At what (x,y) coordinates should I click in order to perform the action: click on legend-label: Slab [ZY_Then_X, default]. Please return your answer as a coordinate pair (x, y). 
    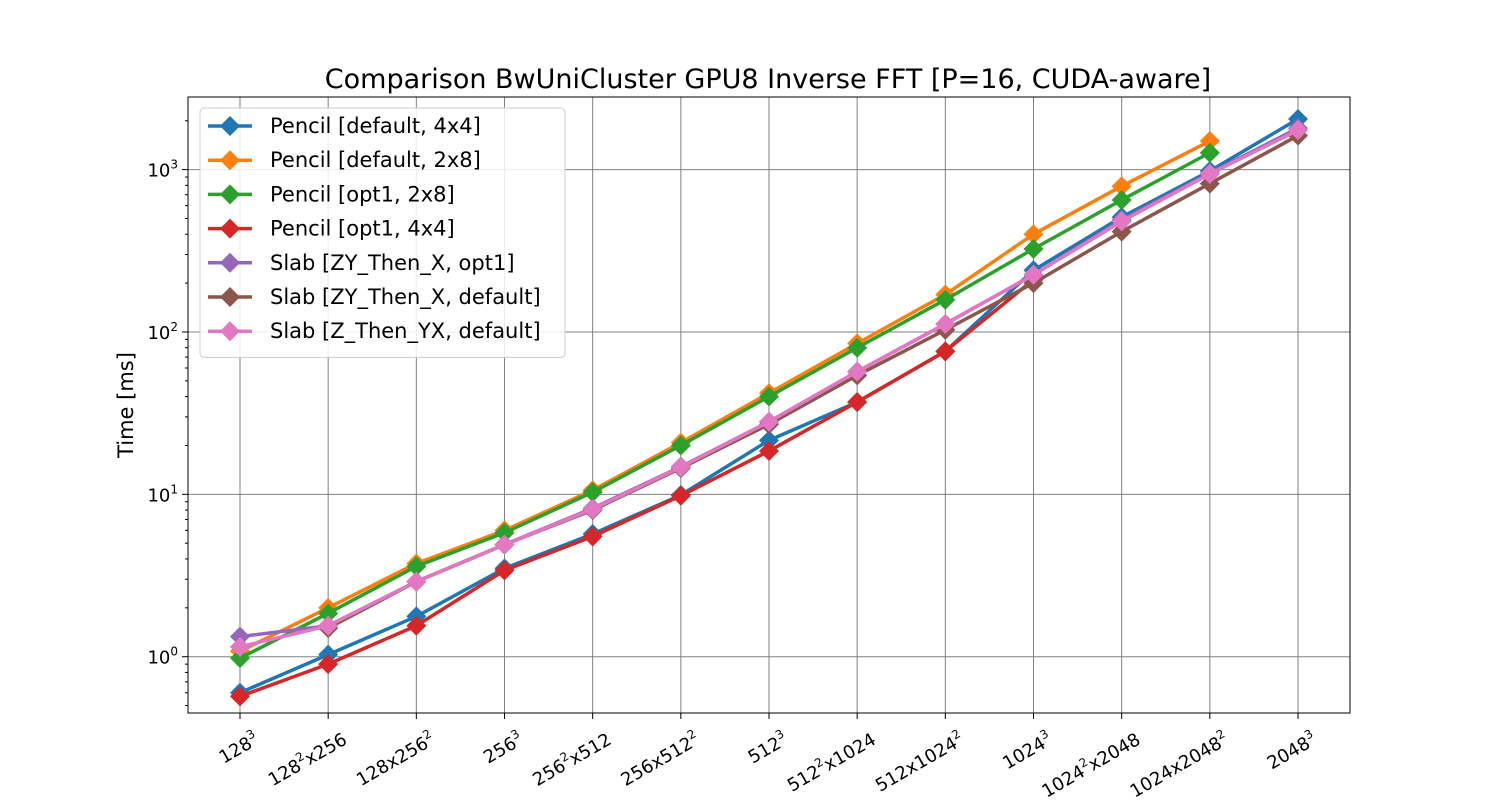
    Looking at the image, I should click on (405, 297).